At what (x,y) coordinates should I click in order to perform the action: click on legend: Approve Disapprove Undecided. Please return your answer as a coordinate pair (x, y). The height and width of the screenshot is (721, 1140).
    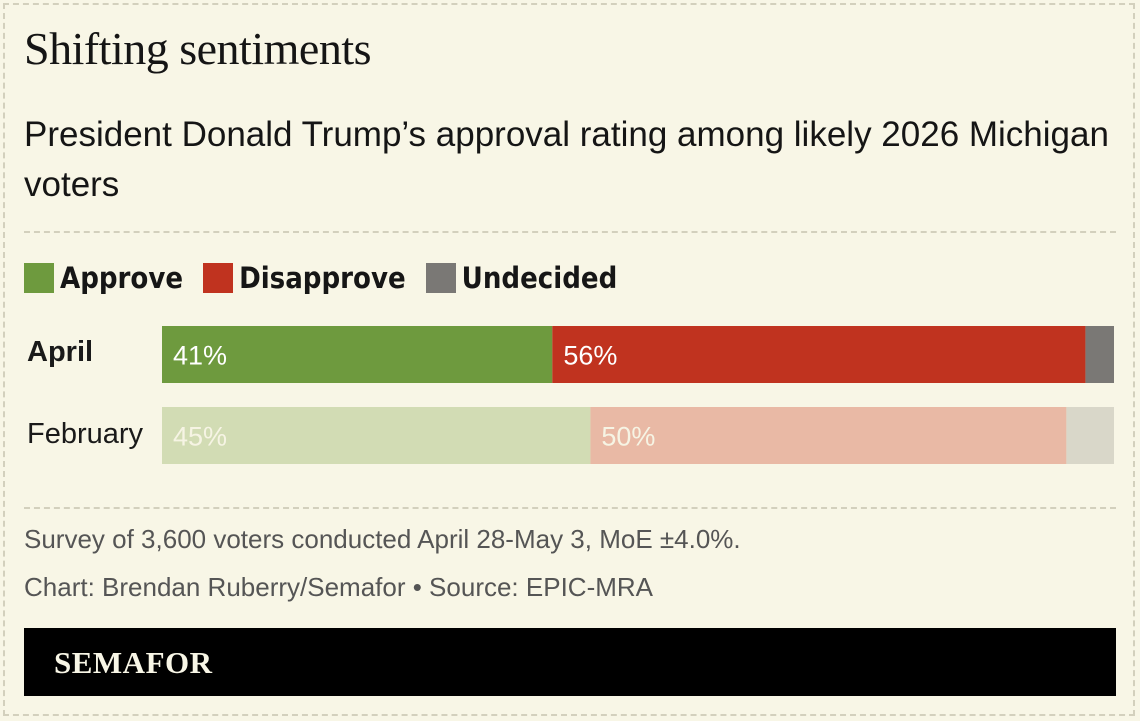
    Looking at the image, I should click on (330, 278).